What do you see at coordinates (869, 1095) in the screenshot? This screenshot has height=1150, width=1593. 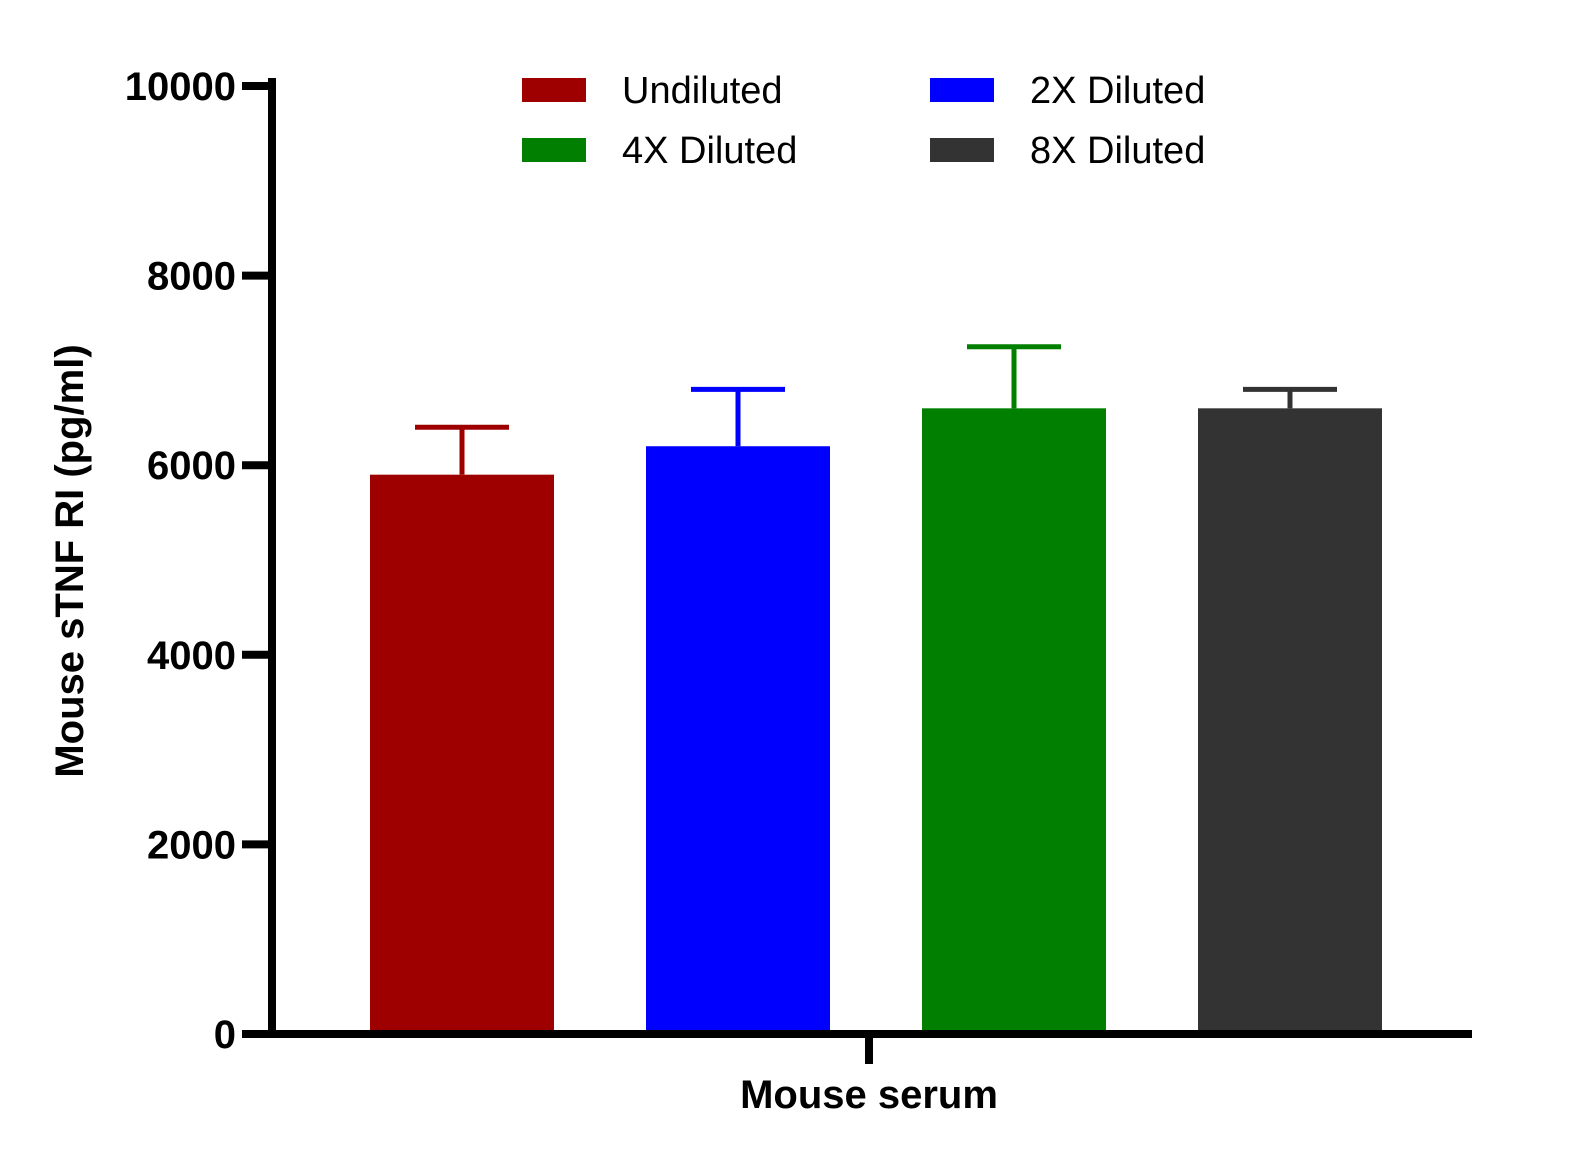 I see `x-axis-title: Mouse serum` at bounding box center [869, 1095].